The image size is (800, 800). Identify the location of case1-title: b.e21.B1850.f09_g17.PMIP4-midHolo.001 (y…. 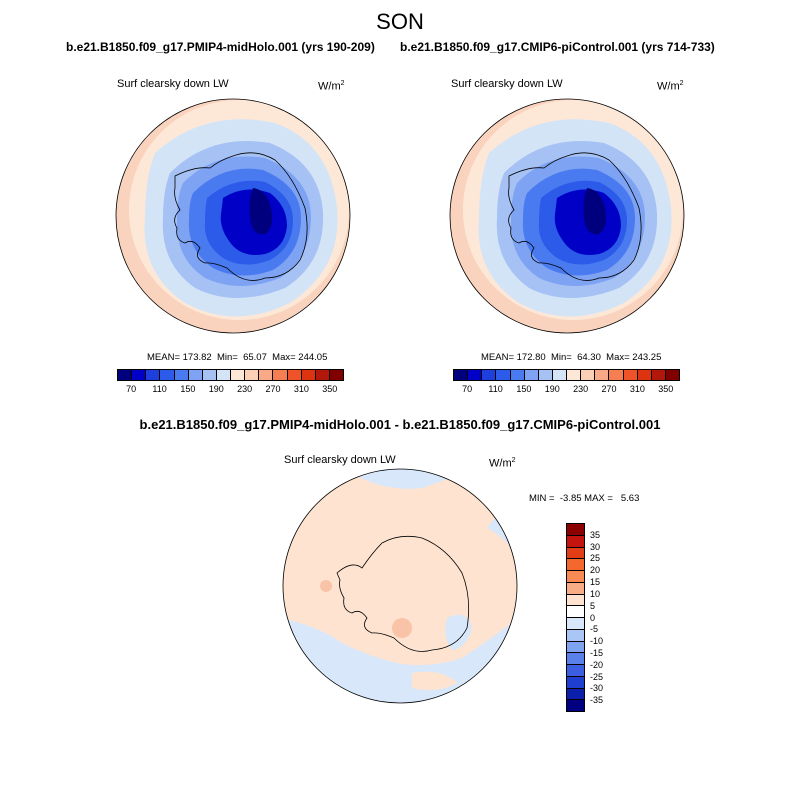
(220, 47).